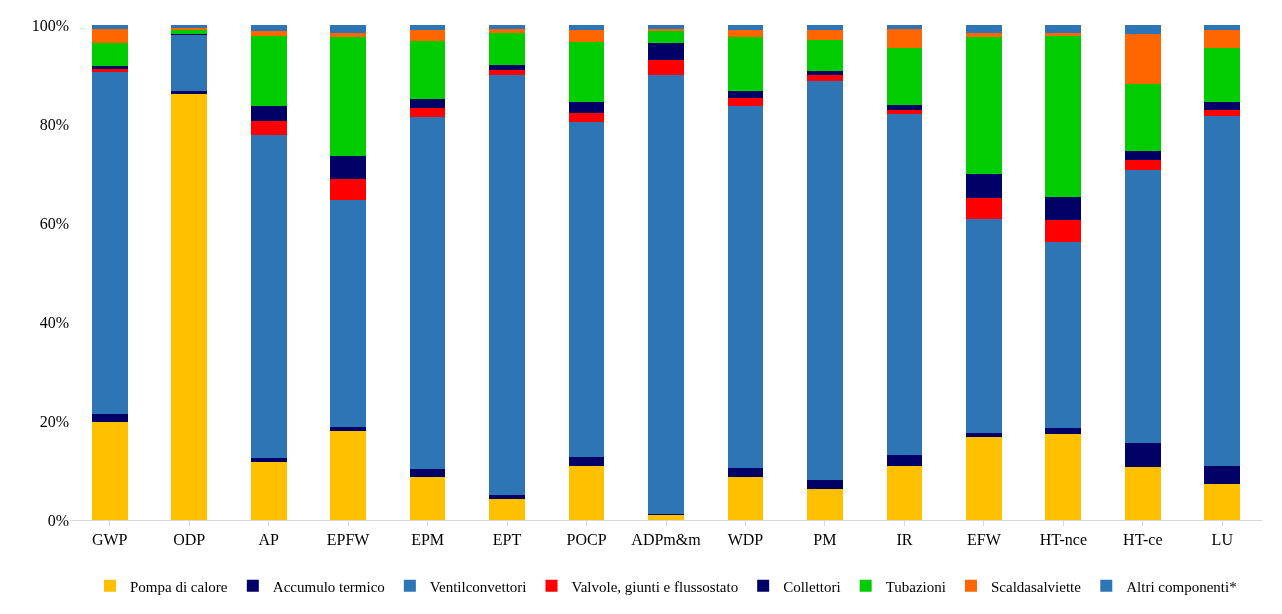 The image size is (1282, 614). I want to click on y-tick-label: 40%, so click(54, 322).